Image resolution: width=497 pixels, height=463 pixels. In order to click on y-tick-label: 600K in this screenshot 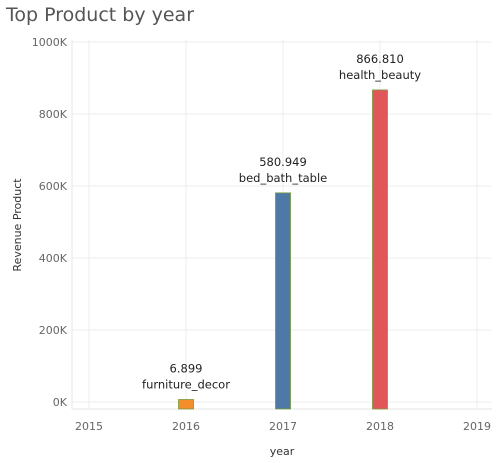, I will do `click(53, 186)`.